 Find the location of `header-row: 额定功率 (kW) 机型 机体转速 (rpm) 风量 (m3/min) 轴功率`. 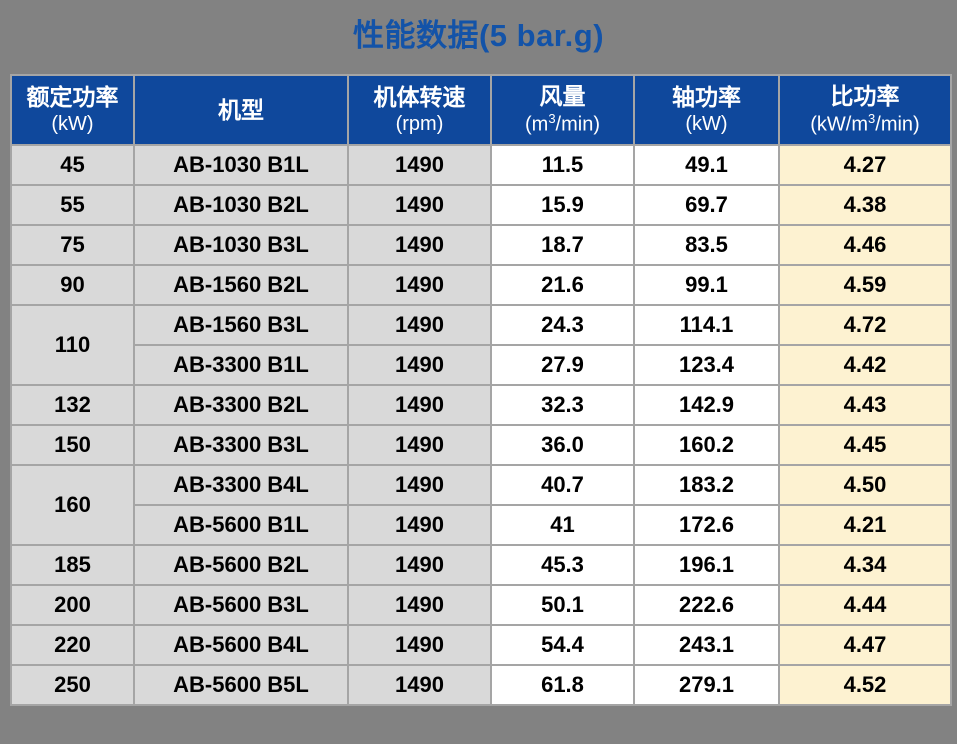

header-row: 额定功率 (kW) 机型 机体转速 (rpm) 风量 (m3/min) 轴功率 is located at coordinates (481, 110).